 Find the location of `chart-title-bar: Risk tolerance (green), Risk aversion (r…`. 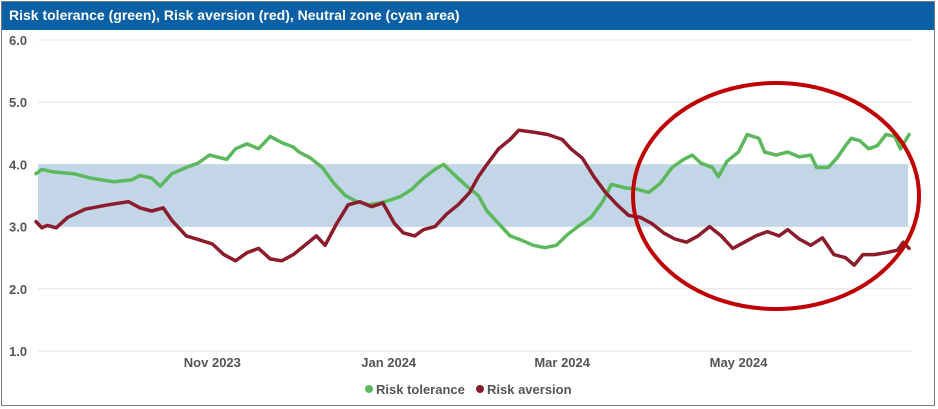

chart-title-bar: Risk tolerance (green), Risk aversion (r… is located at coordinates (468, 16).